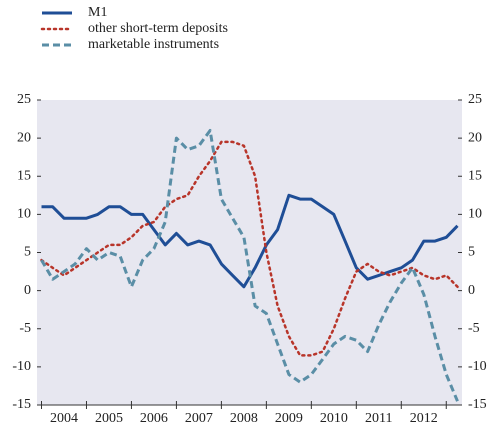 The height and width of the screenshot is (429, 492). What do you see at coordinates (474, 328) in the screenshot?
I see `y2-tick-label: -5` at bounding box center [474, 328].